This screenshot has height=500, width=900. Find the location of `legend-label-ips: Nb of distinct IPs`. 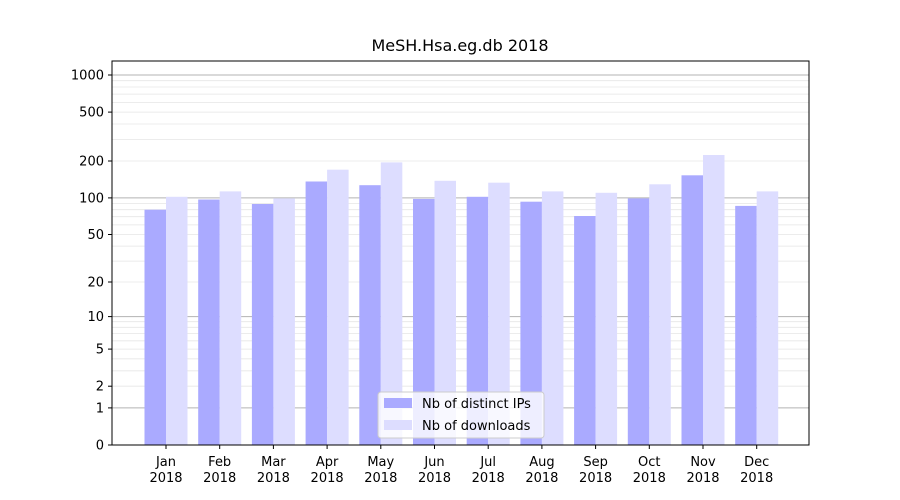

legend-label-ips: Nb of distinct IPs is located at coordinates (476, 404).